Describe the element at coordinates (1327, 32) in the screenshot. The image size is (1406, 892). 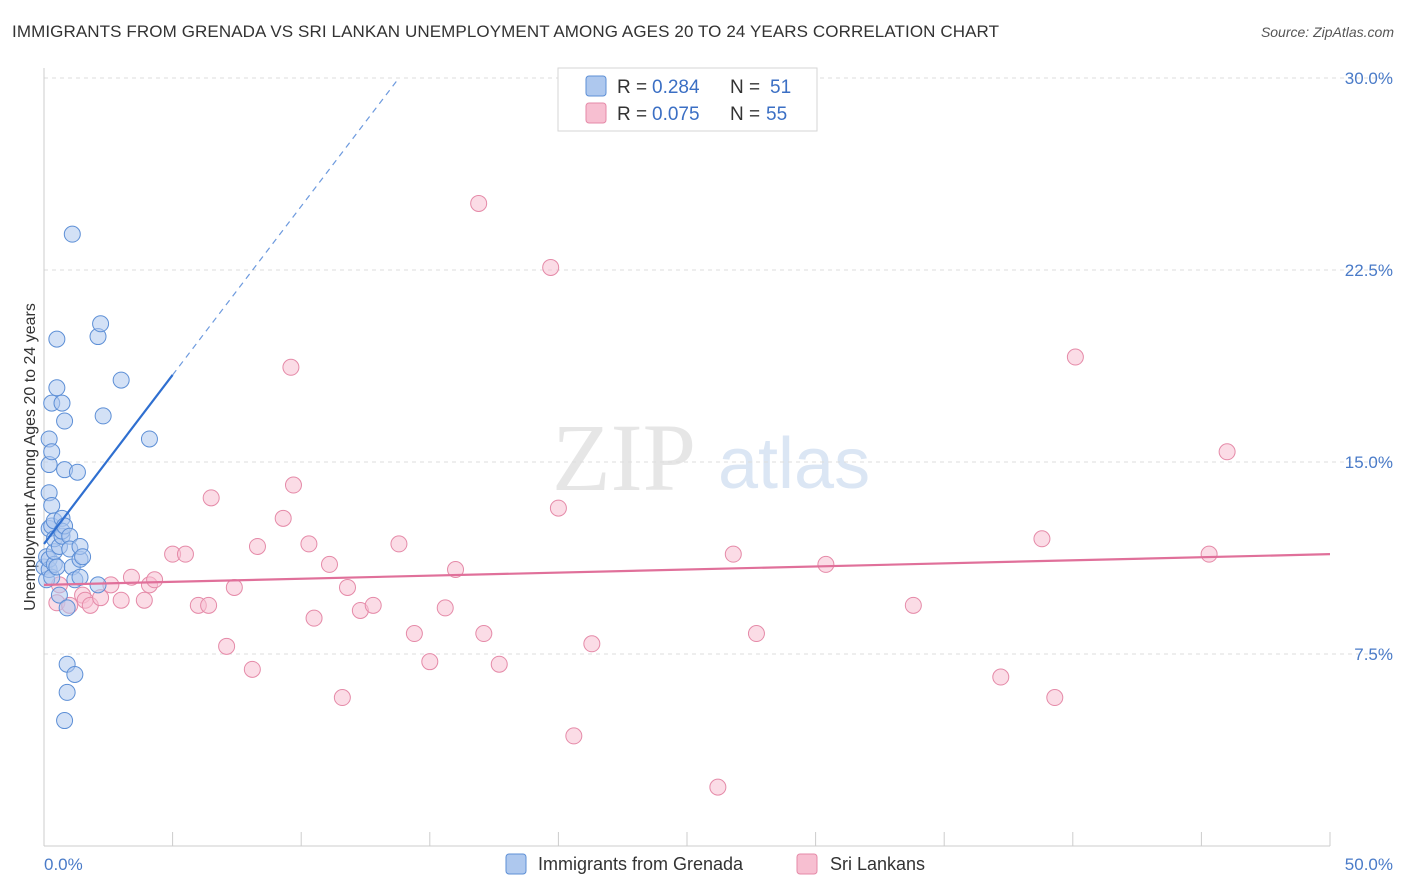
I see `source-credit: Source: ZipAtlas.com` at that location.